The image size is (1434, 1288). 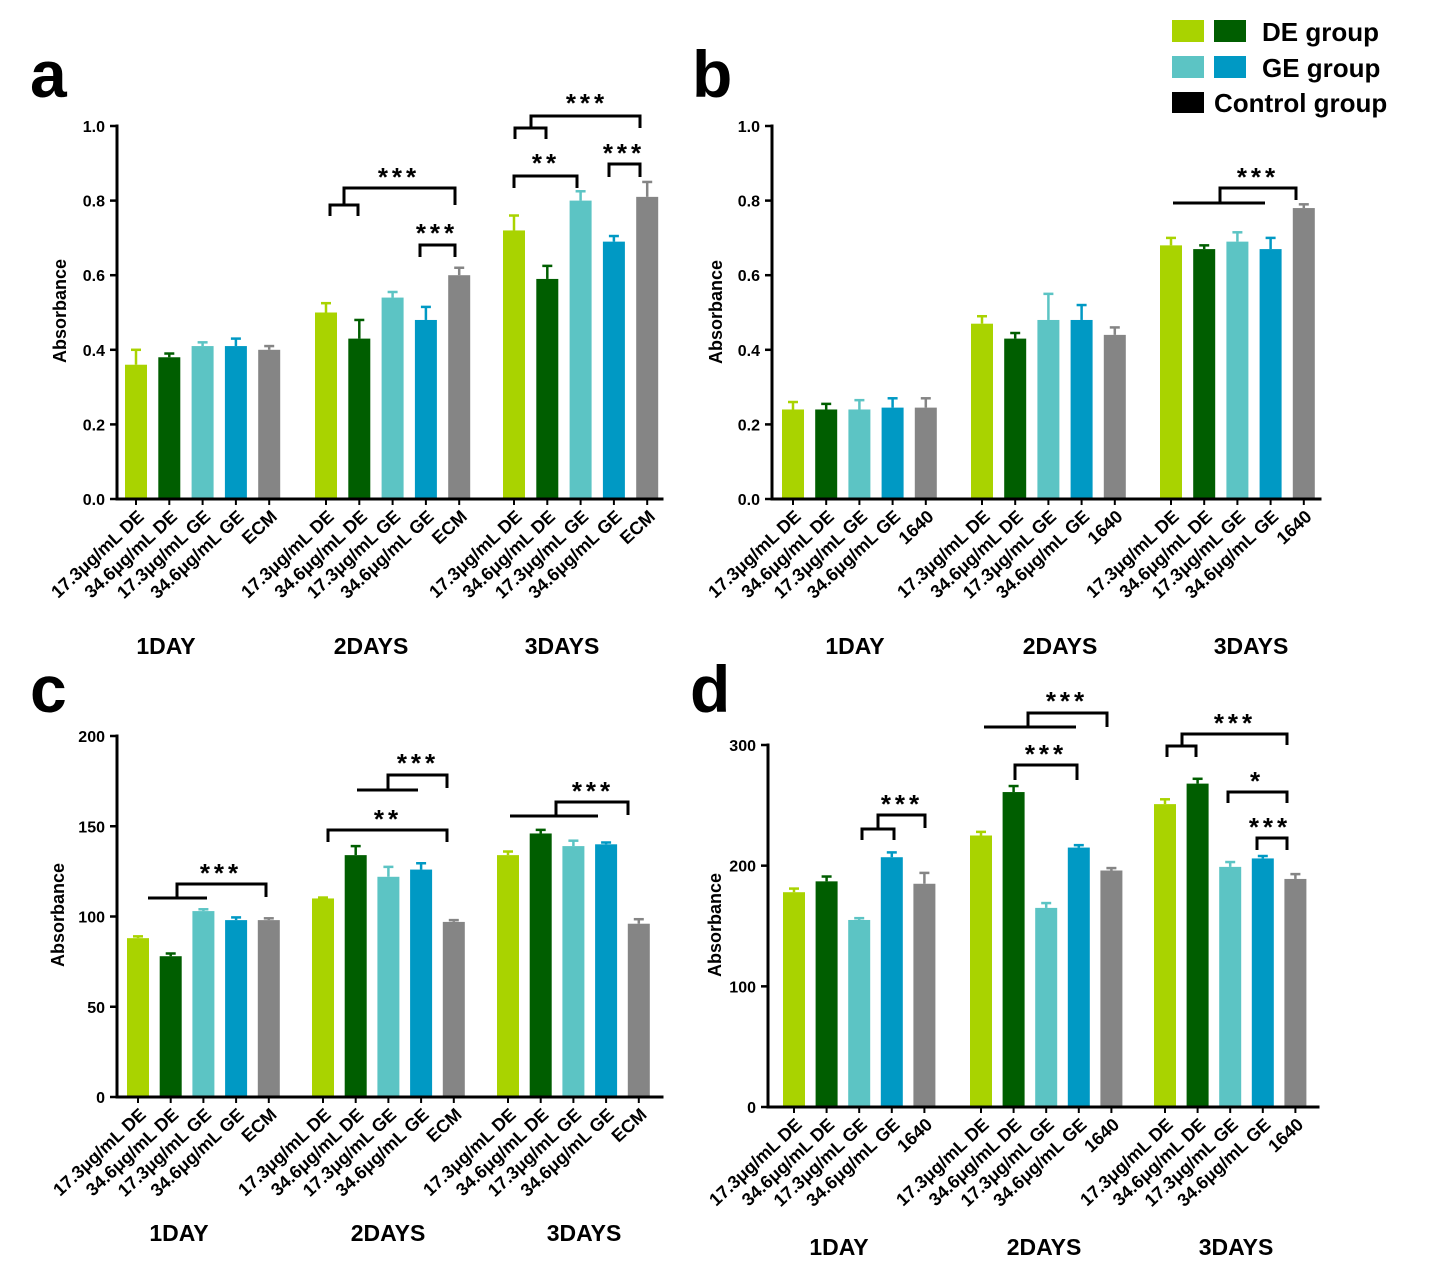 I want to click on legend-swatch-de-low-dose, so click(x=1188, y=31).